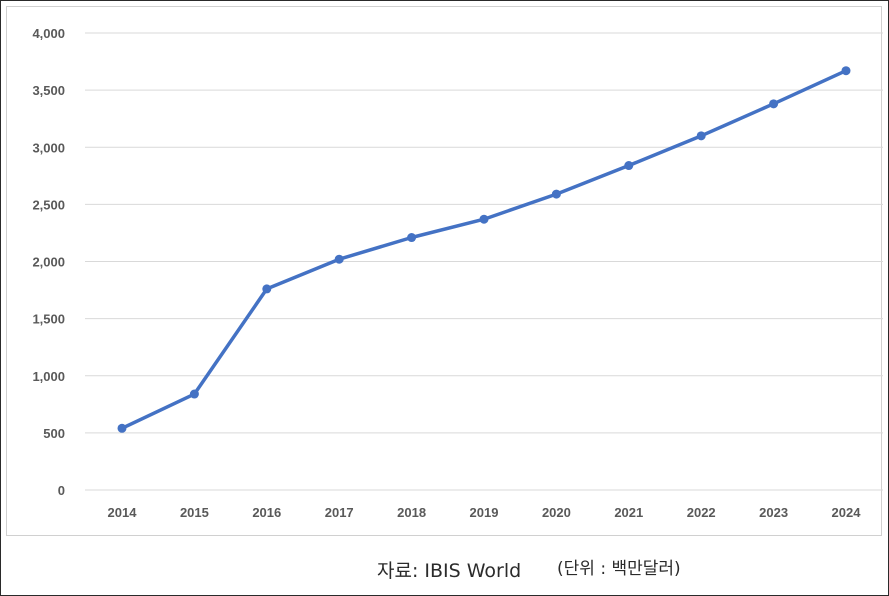  Describe the element at coordinates (48, 147) in the screenshot. I see `y-tick-label: 3,000` at that location.